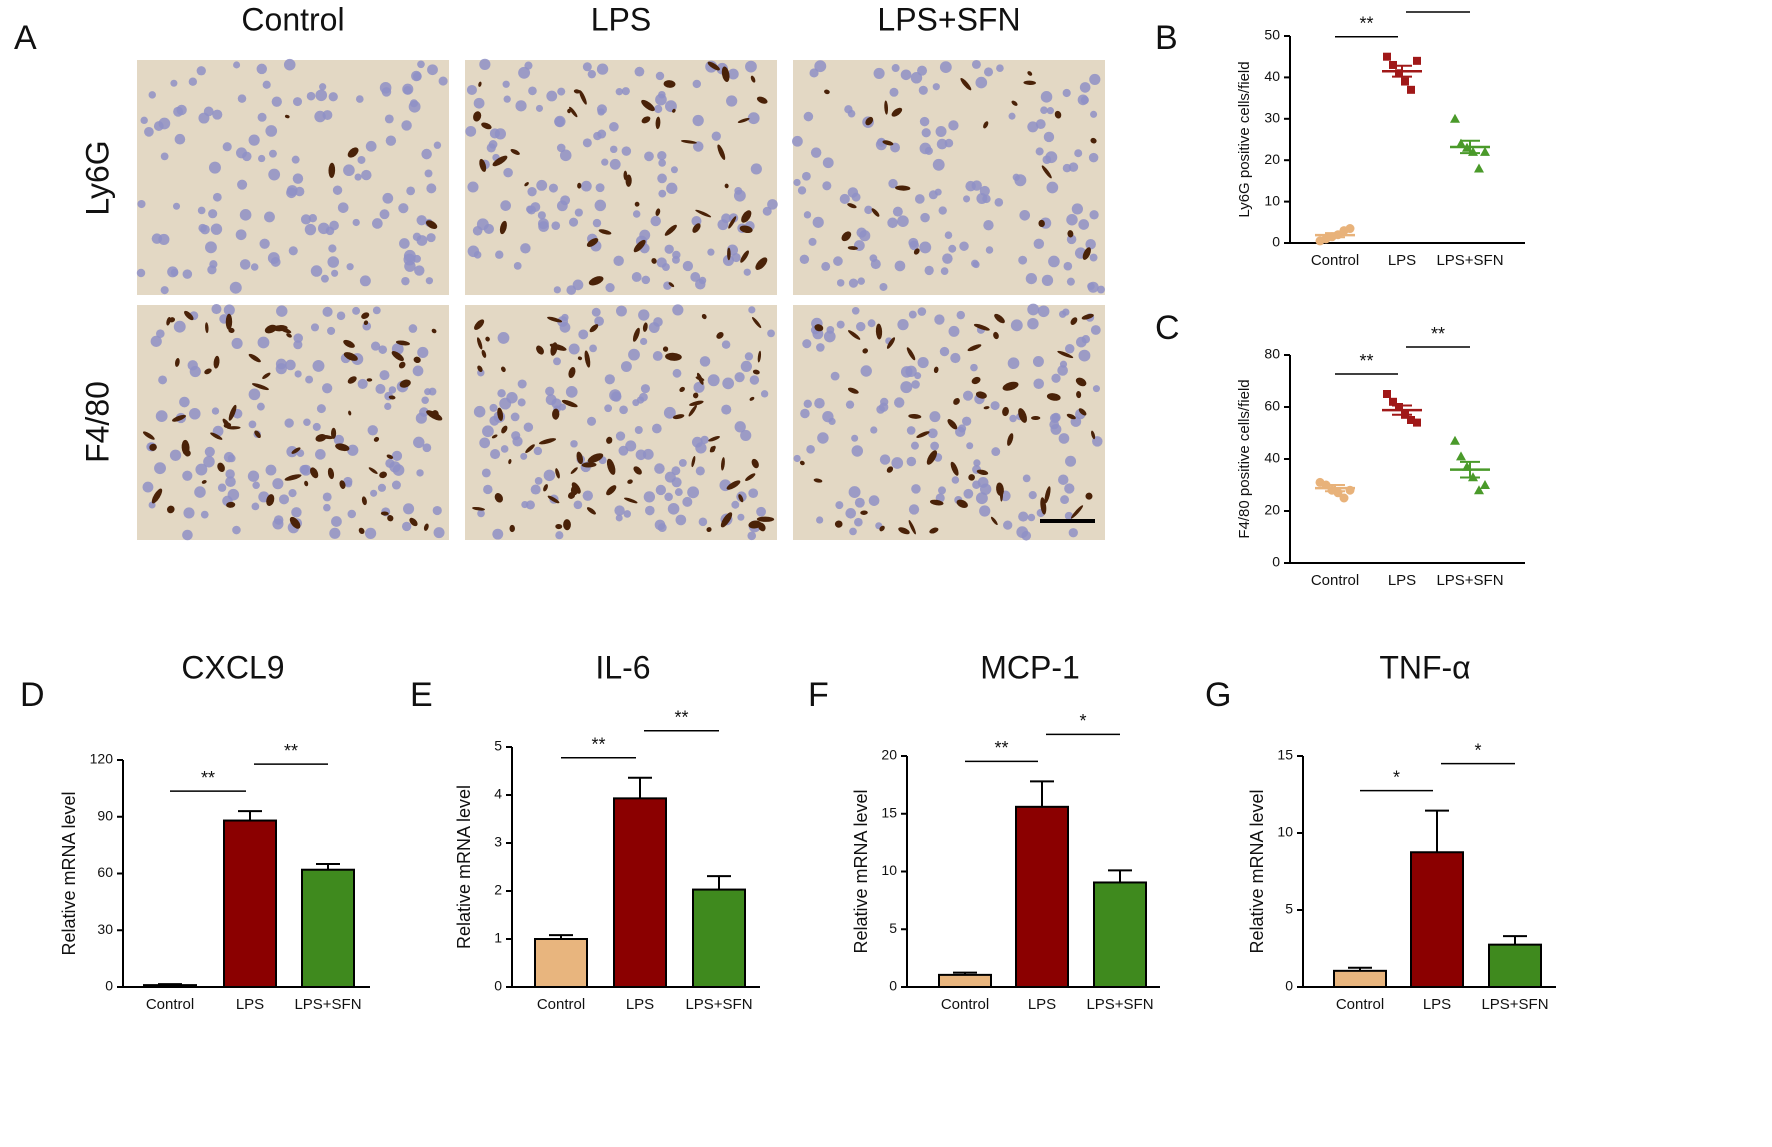 The width and height of the screenshot is (1772, 1147). Describe the element at coordinates (1166, 38) in the screenshot. I see `panel-letter: B` at that location.